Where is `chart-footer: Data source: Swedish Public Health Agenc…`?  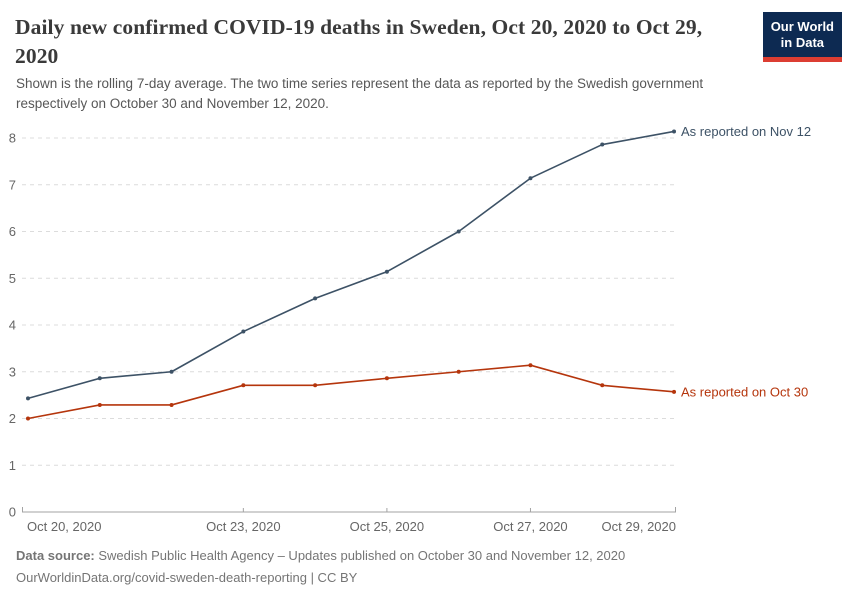
chart-footer: Data source: Swedish Public Health Agenc… is located at coordinates (416, 566).